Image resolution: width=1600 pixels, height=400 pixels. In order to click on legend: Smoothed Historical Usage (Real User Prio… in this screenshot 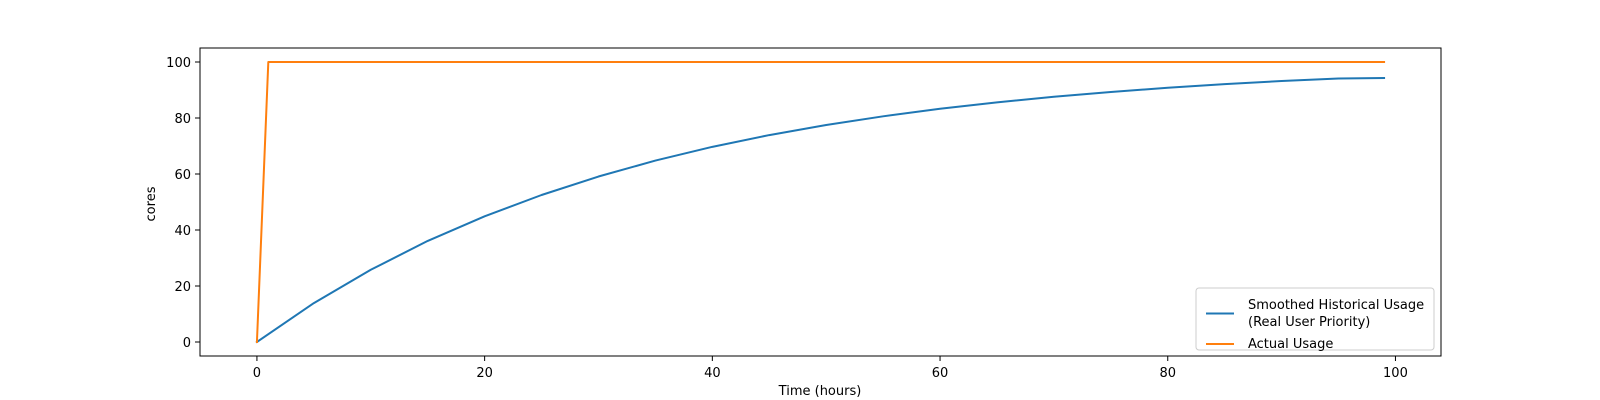, I will do `click(1315, 319)`.